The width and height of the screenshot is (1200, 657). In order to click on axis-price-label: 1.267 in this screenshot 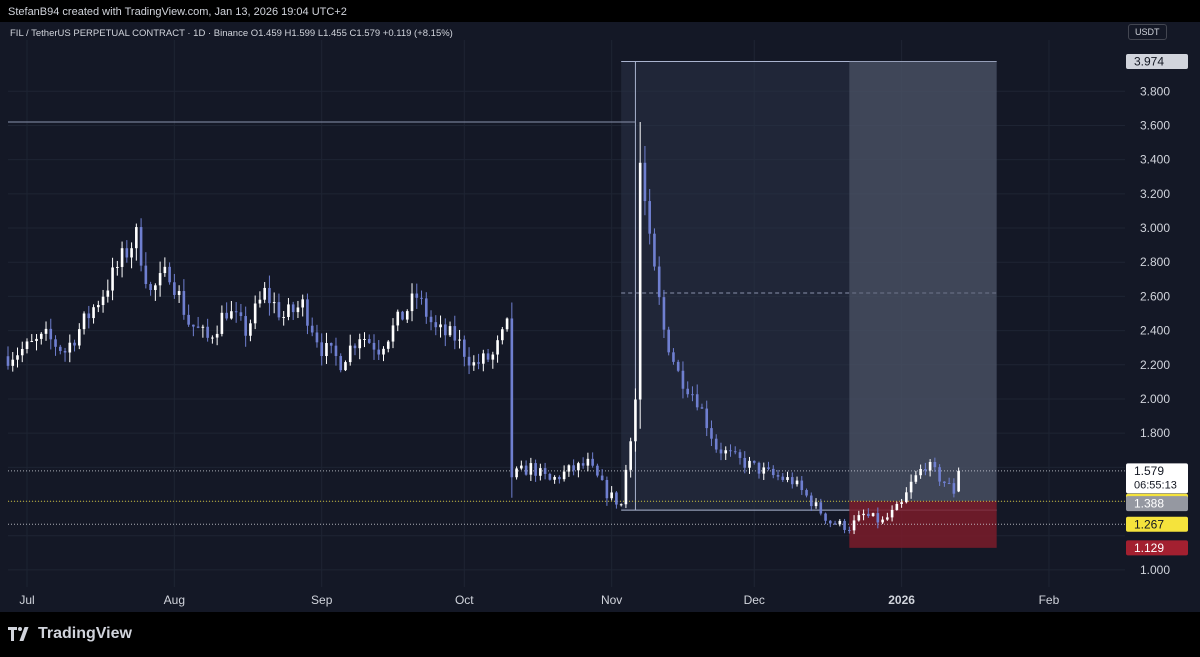, I will do `click(1149, 524)`.